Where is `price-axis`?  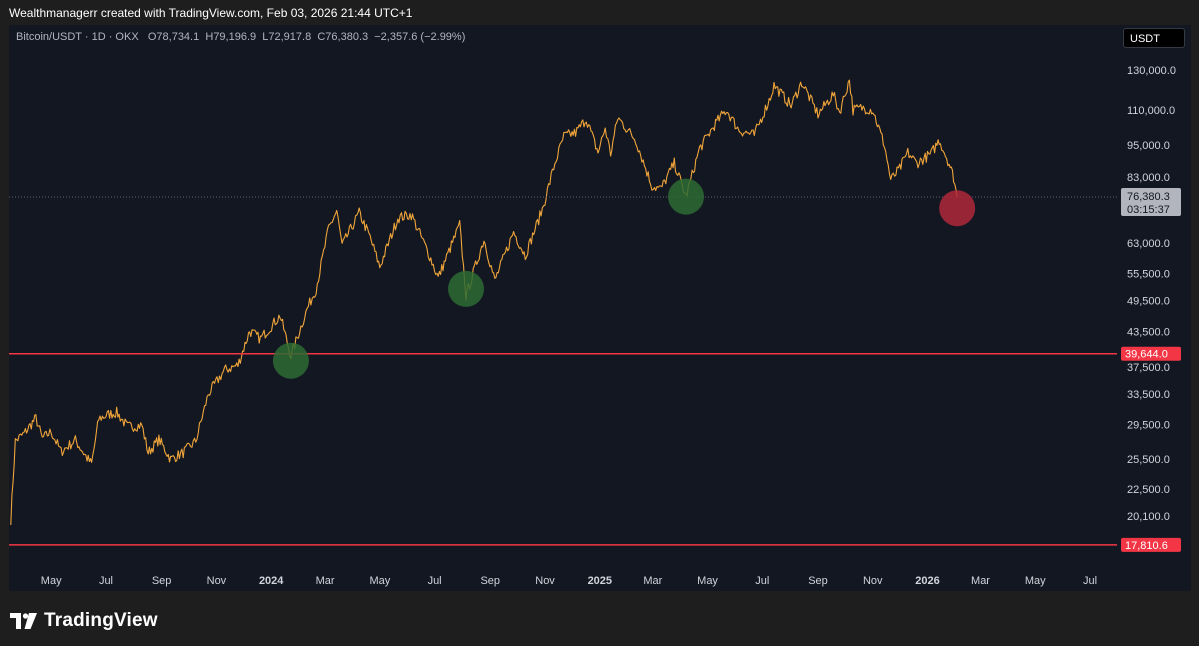
price-axis is located at coordinates (1154, 308).